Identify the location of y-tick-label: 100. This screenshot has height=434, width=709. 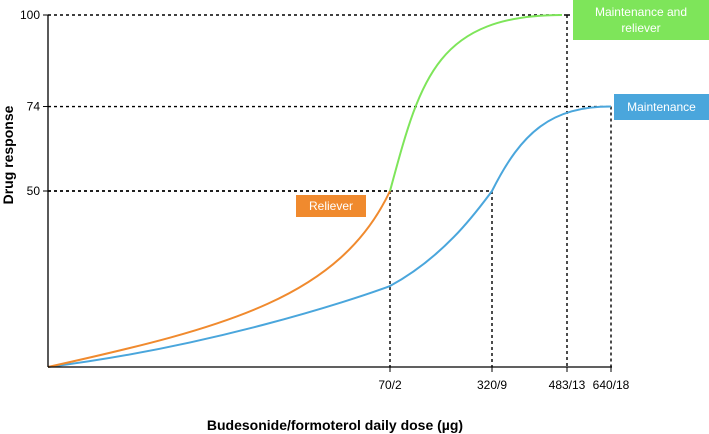
(30, 15).